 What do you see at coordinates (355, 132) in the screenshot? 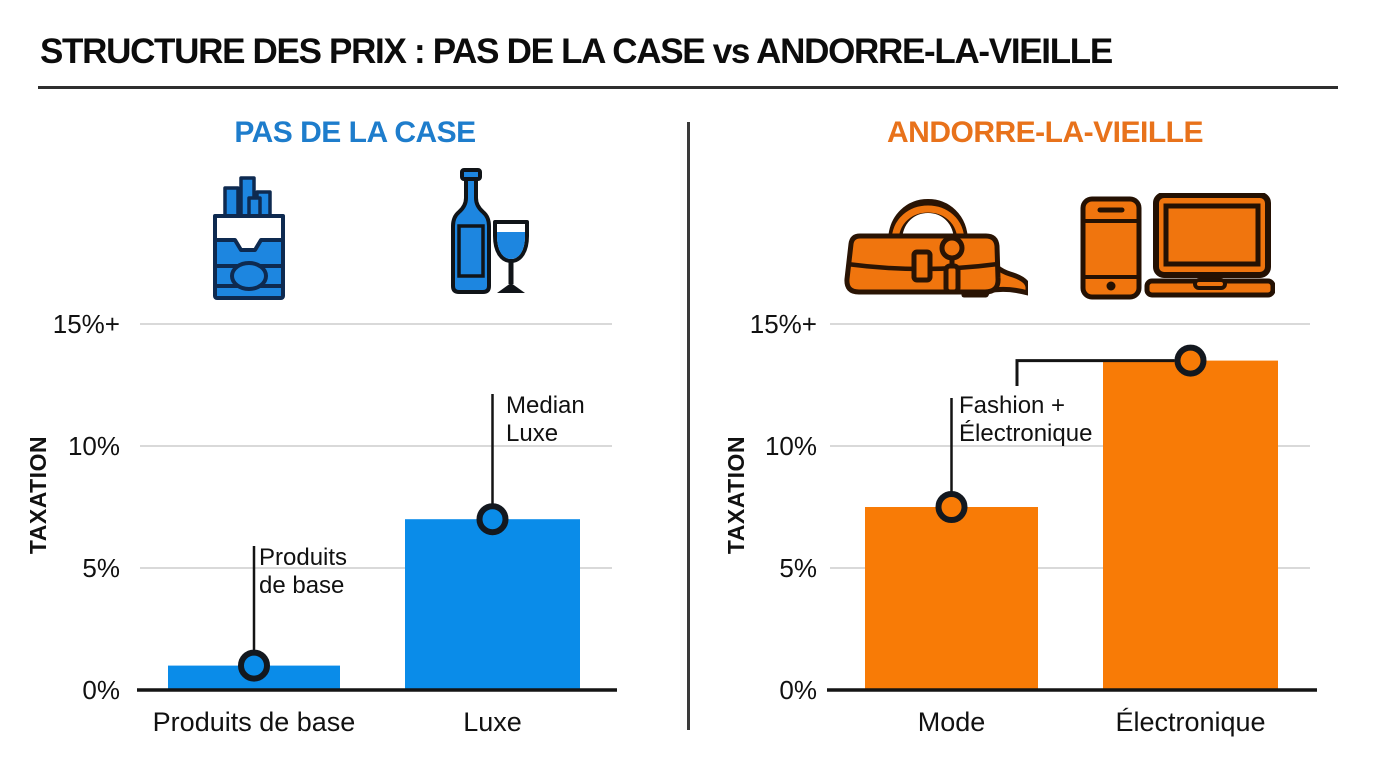
I see `panel-title-pas-de-la-case: PAS DE LA CASE` at bounding box center [355, 132].